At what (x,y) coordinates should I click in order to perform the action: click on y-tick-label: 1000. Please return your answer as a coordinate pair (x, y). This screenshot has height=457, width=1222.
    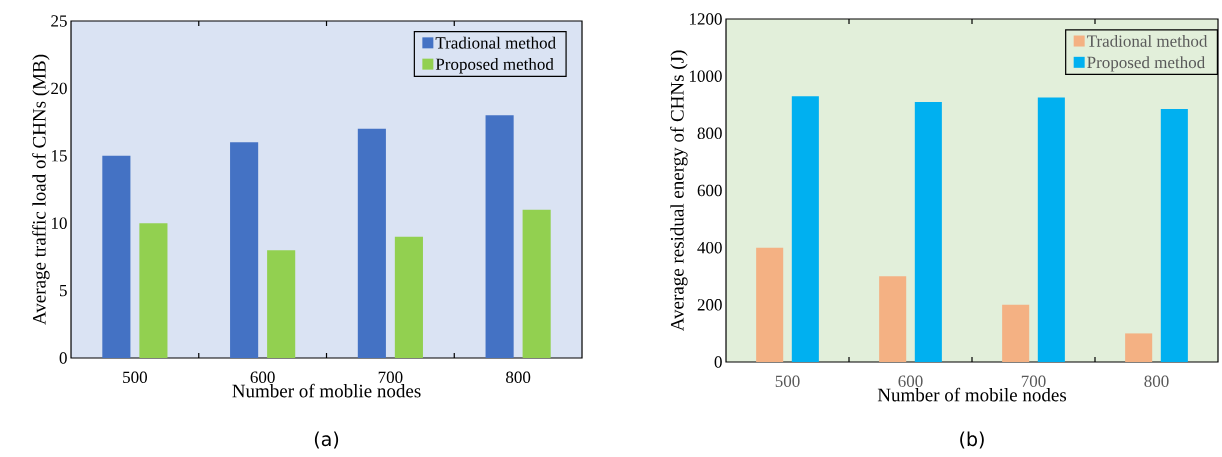
    Looking at the image, I should click on (705, 76).